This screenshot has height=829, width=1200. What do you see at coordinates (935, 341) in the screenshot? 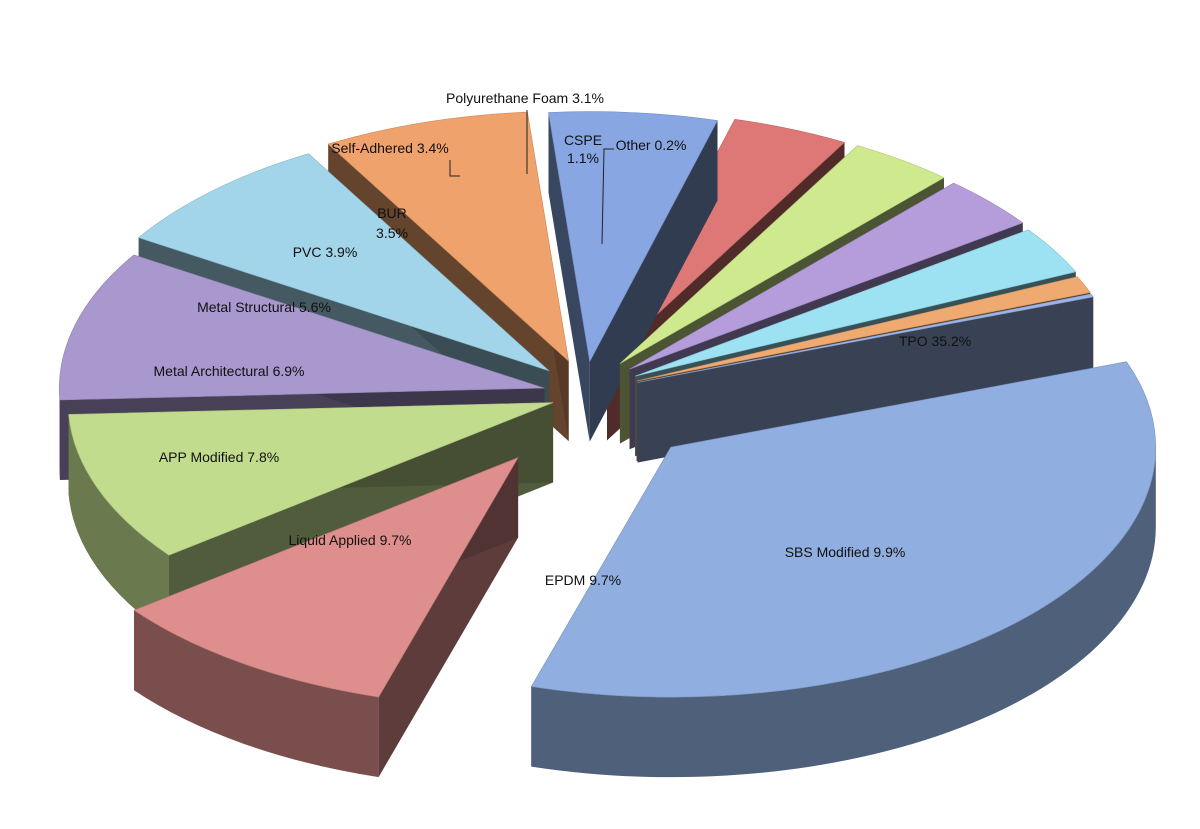
I see `slice-label-tpo: TPO 35.2%` at bounding box center [935, 341].